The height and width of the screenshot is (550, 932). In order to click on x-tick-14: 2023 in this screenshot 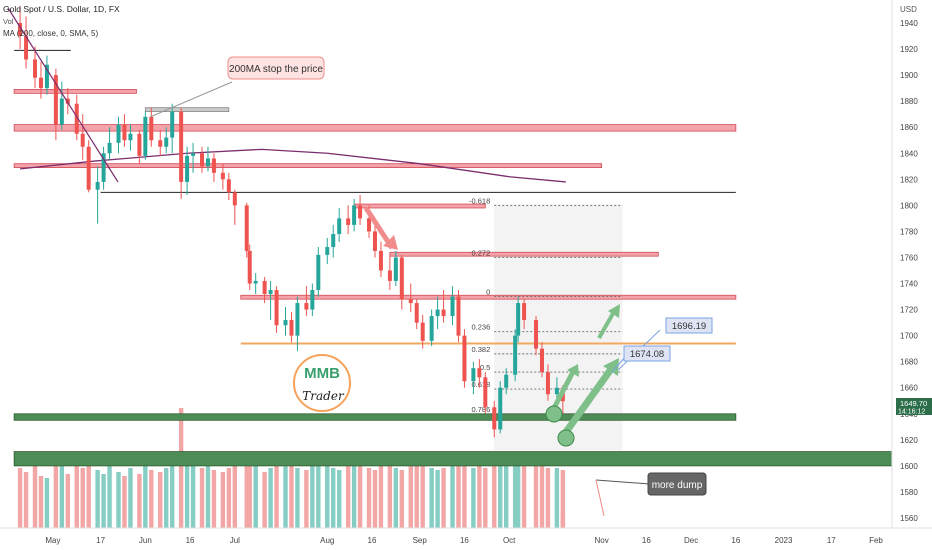, I will do `click(784, 540)`.